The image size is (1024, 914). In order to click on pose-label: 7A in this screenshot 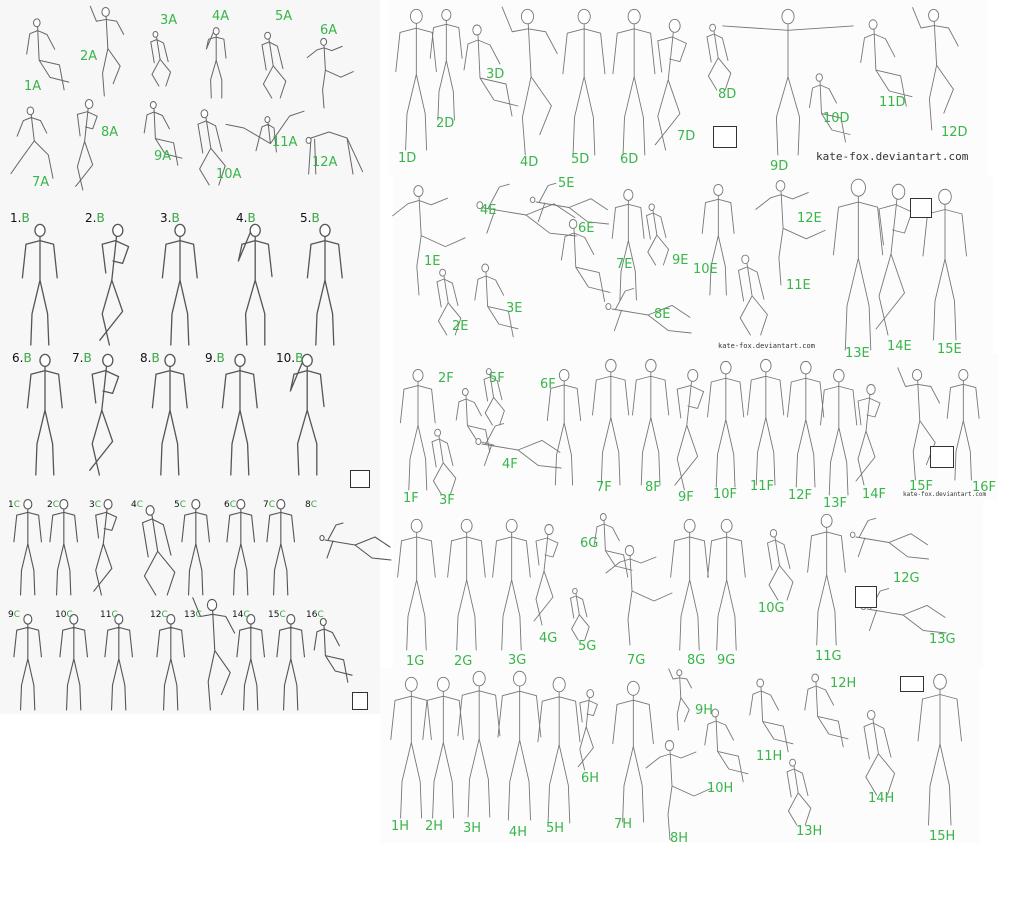, I will do `click(41, 182)`.